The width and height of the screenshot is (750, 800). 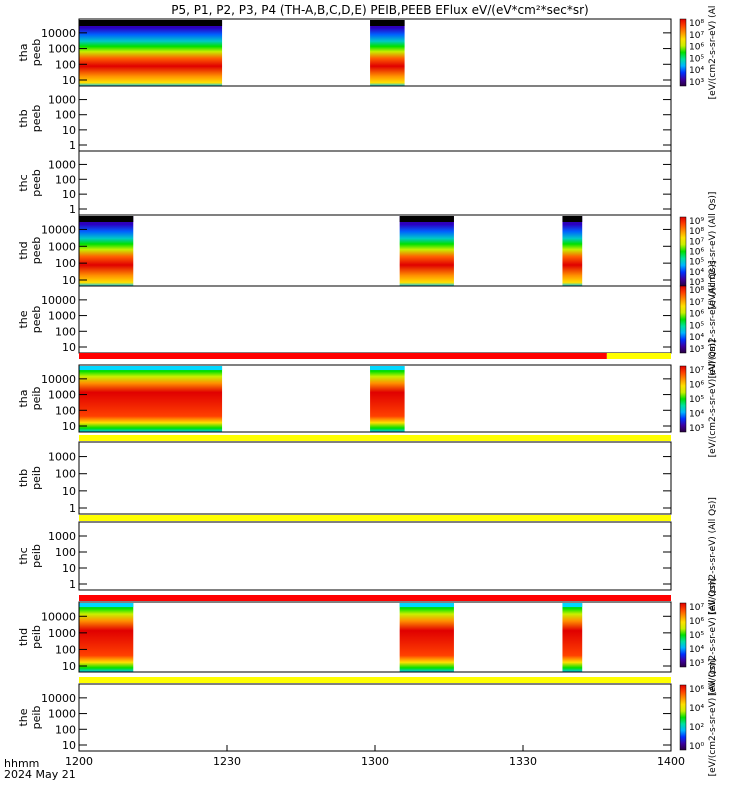 I want to click on colorbar-tick-label: 10⁰, so click(x=696, y=747).